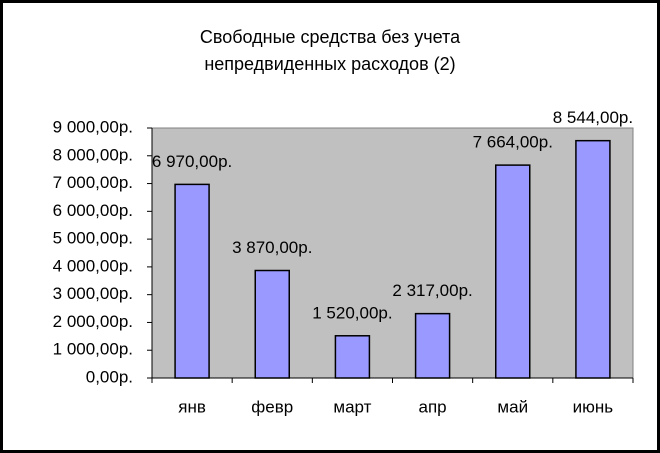 Image resolution: width=660 pixels, height=453 pixels. Describe the element at coordinates (272, 406) in the screenshot. I see `x-tick-label: февр` at that location.